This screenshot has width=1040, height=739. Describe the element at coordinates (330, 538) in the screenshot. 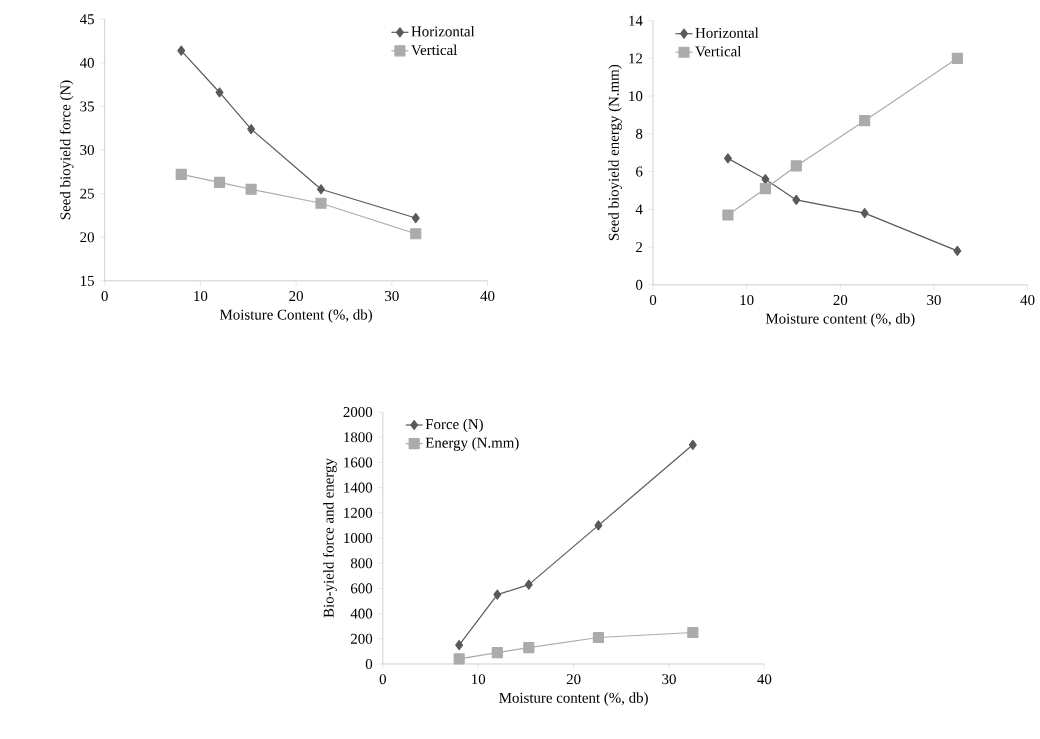

I see `y-axis-title: Bio-yield force and energy` at that location.